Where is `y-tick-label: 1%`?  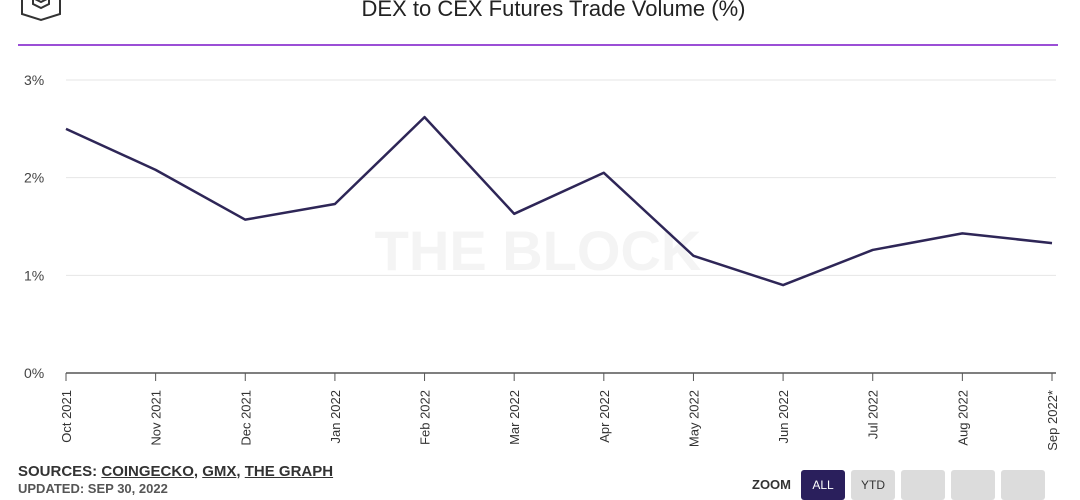
y-tick-label: 1% is located at coordinates (34, 275).